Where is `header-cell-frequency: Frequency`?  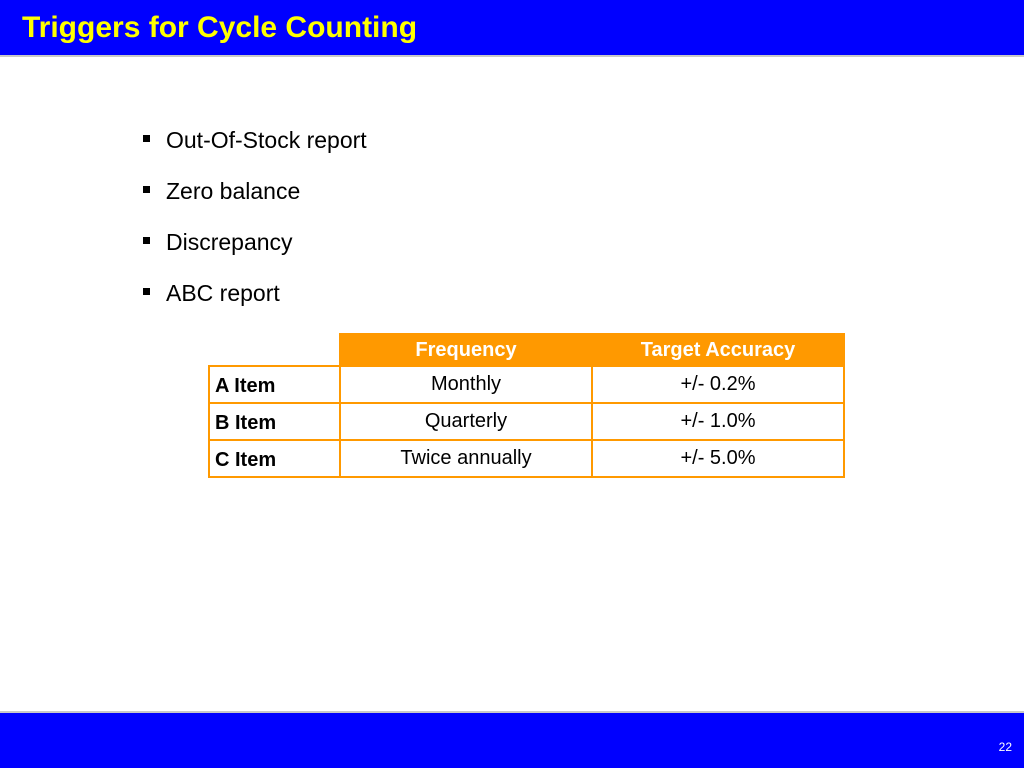 header-cell-frequency: Frequency is located at coordinates (466, 350).